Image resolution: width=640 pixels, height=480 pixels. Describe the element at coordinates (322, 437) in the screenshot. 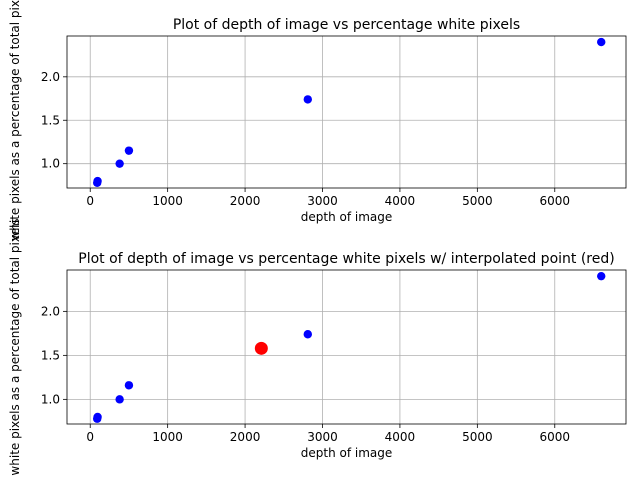

I see `bottom-xtick-label: 3000` at that location.